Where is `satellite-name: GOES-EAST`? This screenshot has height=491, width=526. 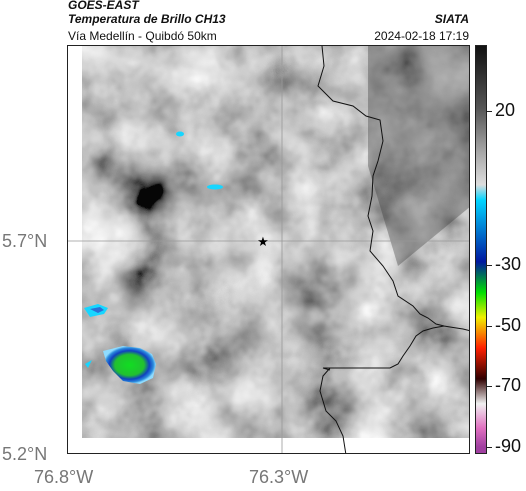
satellite-name: GOES-EAST is located at coordinates (103, 6).